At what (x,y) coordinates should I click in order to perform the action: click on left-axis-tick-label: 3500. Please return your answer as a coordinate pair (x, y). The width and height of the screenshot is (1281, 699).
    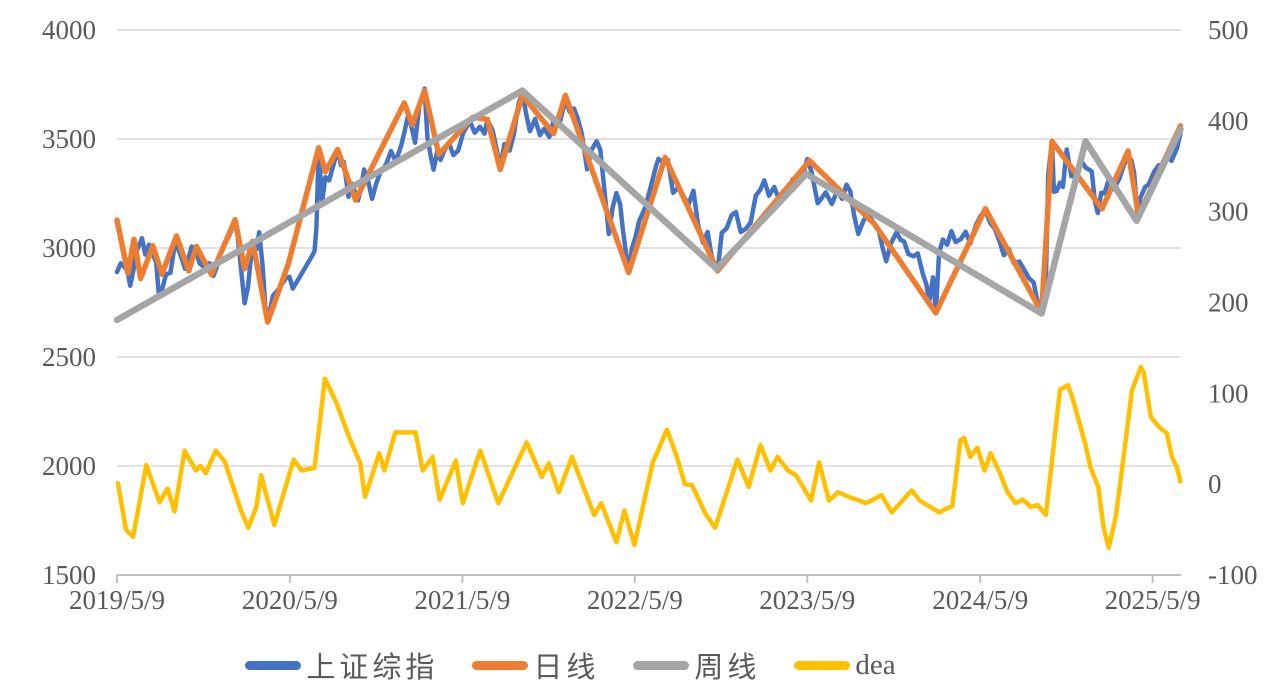
    Looking at the image, I should click on (69, 139).